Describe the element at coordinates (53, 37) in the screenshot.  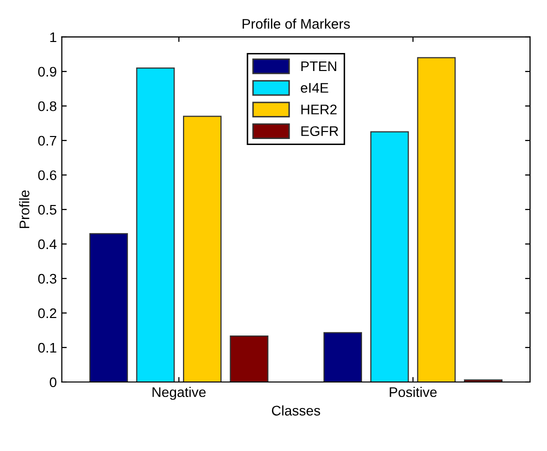
I see `y-tick-label: 1` at that location.